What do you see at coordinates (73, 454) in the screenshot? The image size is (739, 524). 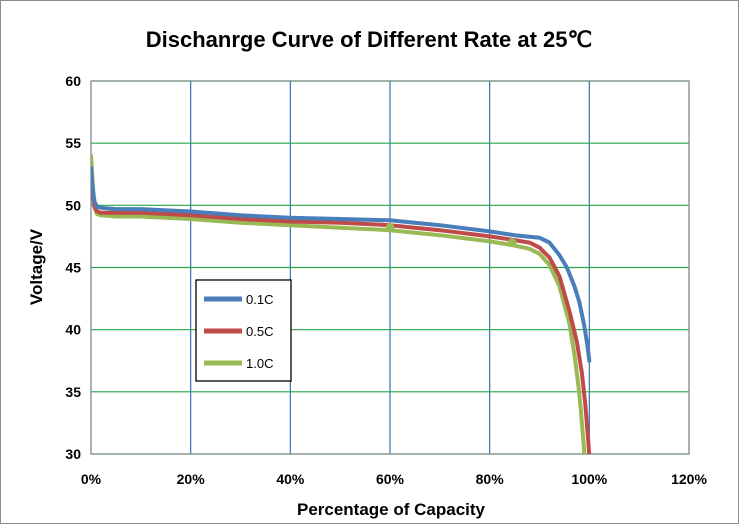 I see `y-tick-label: 30` at bounding box center [73, 454].